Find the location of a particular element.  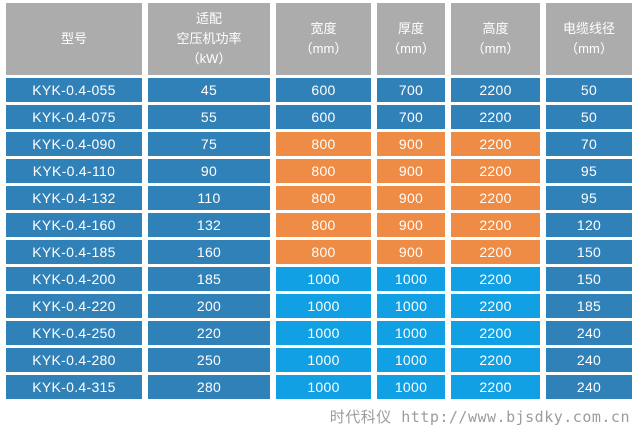

cell-model: KYK-0.4-280 is located at coordinates (74, 360).